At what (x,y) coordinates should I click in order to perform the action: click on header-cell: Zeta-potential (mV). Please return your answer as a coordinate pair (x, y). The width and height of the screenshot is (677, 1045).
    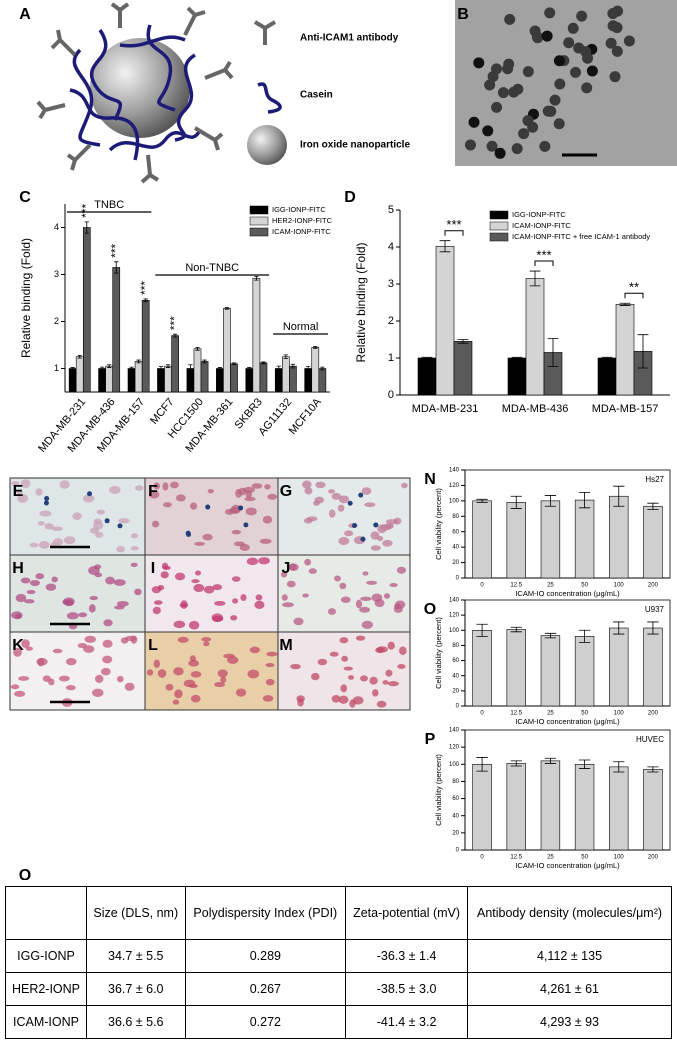
    Looking at the image, I should click on (407, 913).